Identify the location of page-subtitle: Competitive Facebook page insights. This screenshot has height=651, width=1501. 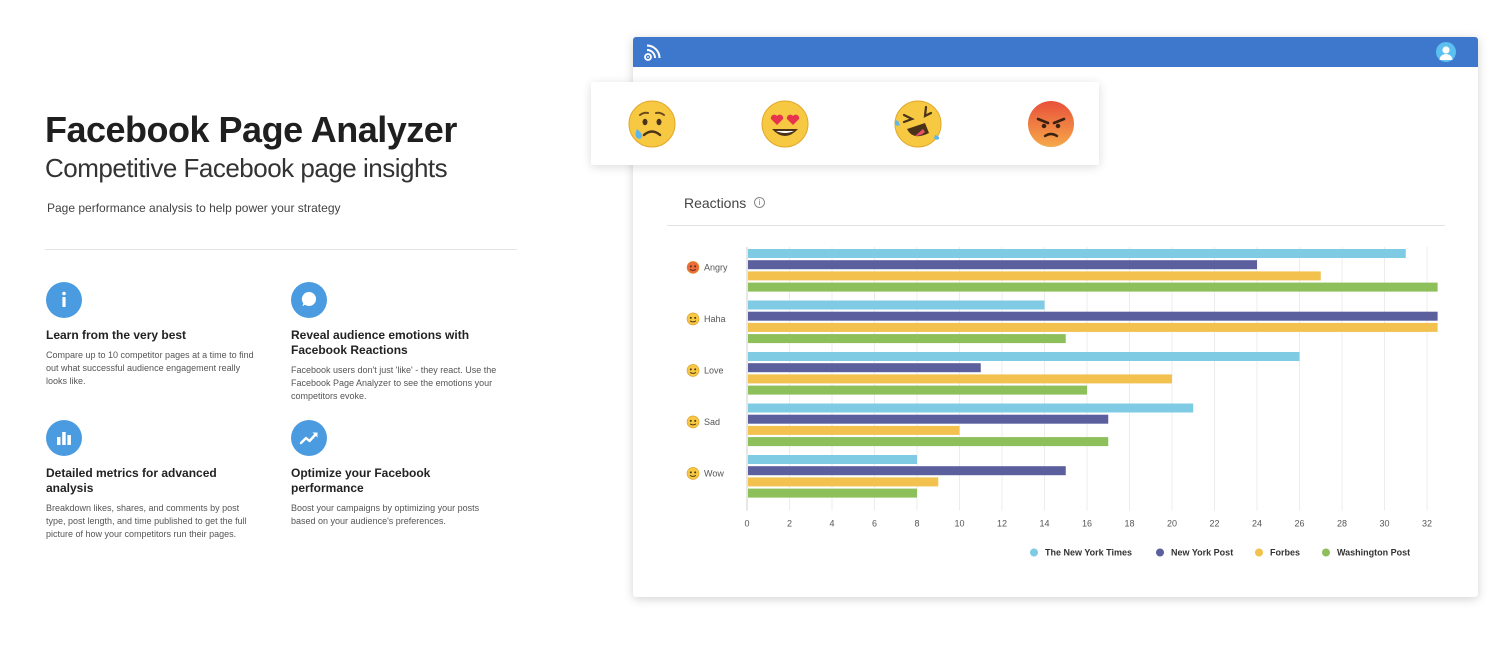
(246, 168).